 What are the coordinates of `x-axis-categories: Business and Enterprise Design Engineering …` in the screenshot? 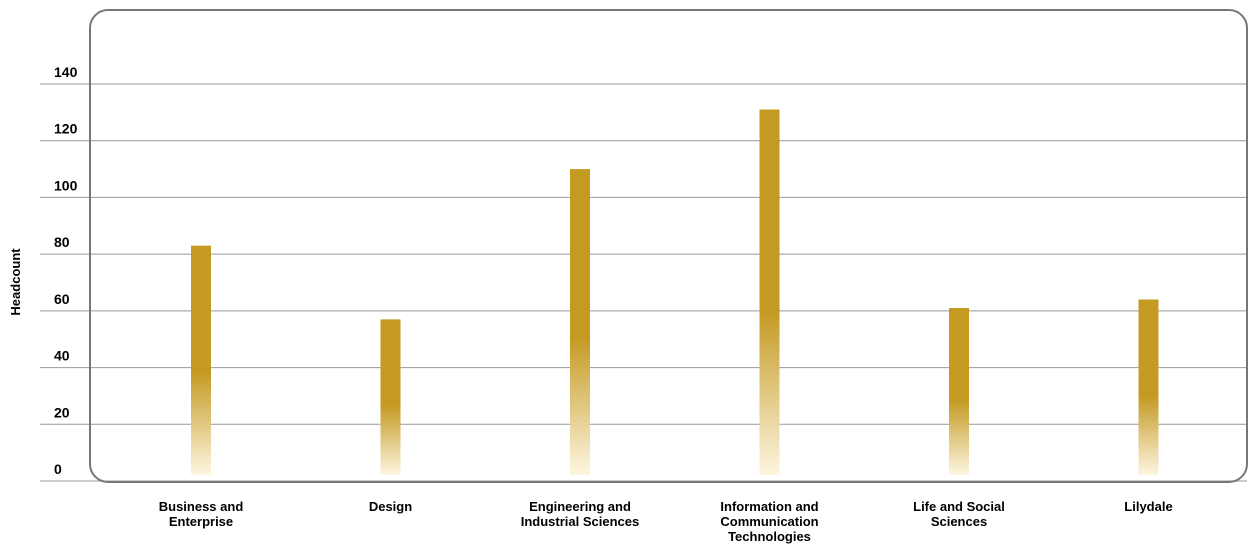 It's located at (666, 521).